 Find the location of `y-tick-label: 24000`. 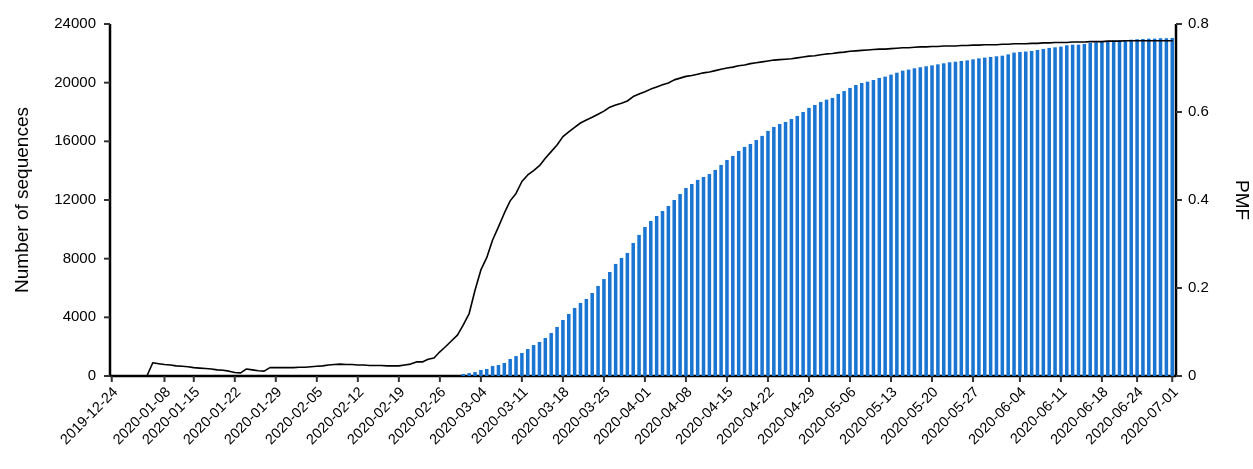

y-tick-label: 24000 is located at coordinates (75, 22).